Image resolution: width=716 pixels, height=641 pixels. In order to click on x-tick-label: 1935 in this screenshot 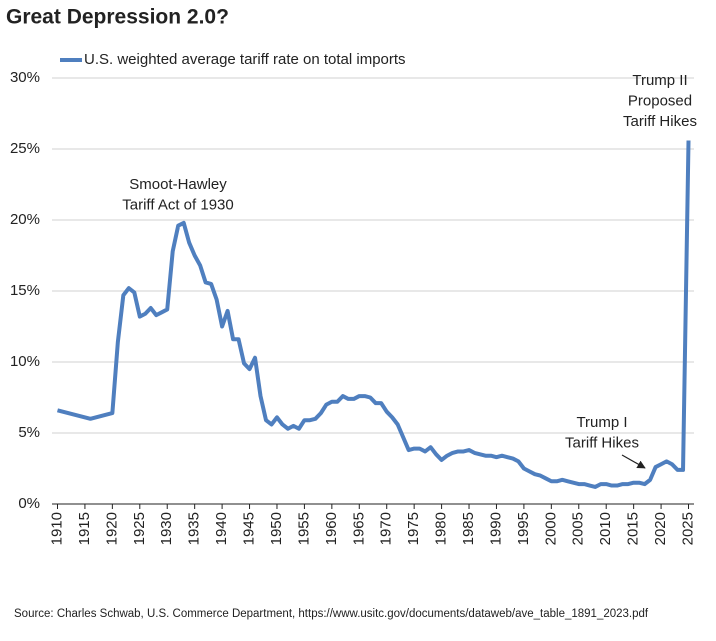, I will do `click(194, 528)`.